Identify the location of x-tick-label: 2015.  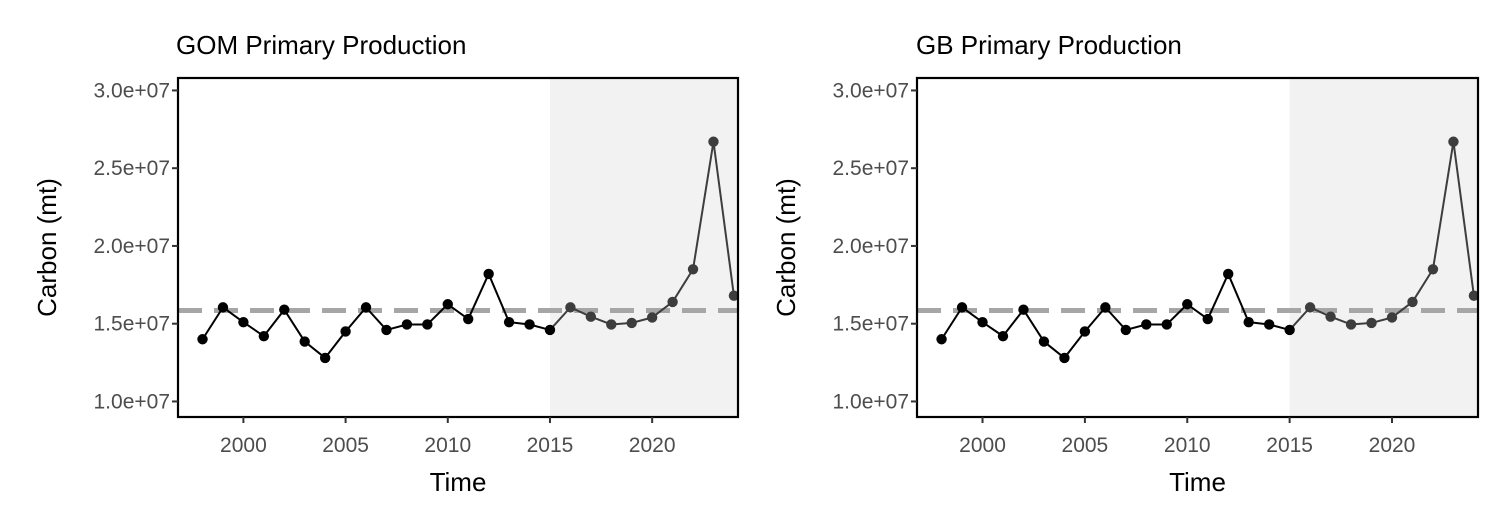
(550, 445).